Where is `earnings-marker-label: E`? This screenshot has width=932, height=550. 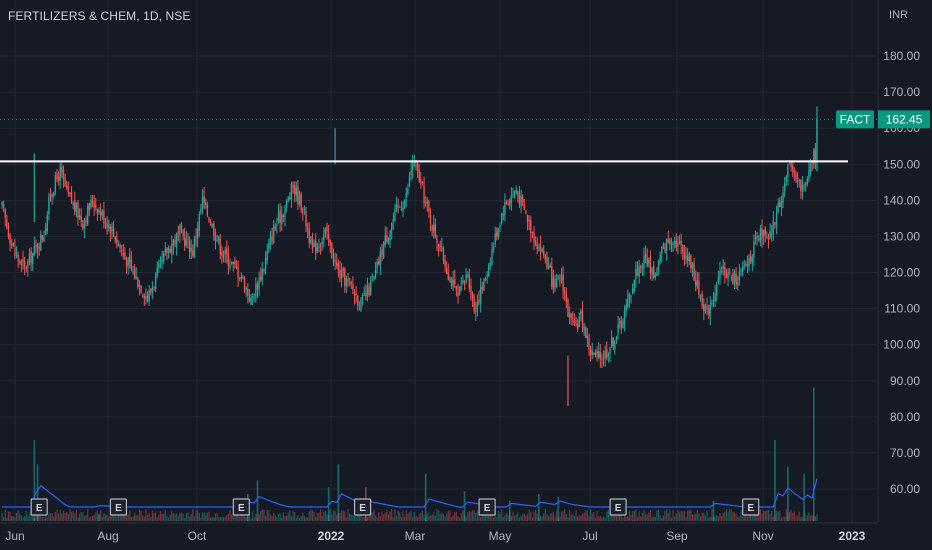 earnings-marker-label: E is located at coordinates (241, 508).